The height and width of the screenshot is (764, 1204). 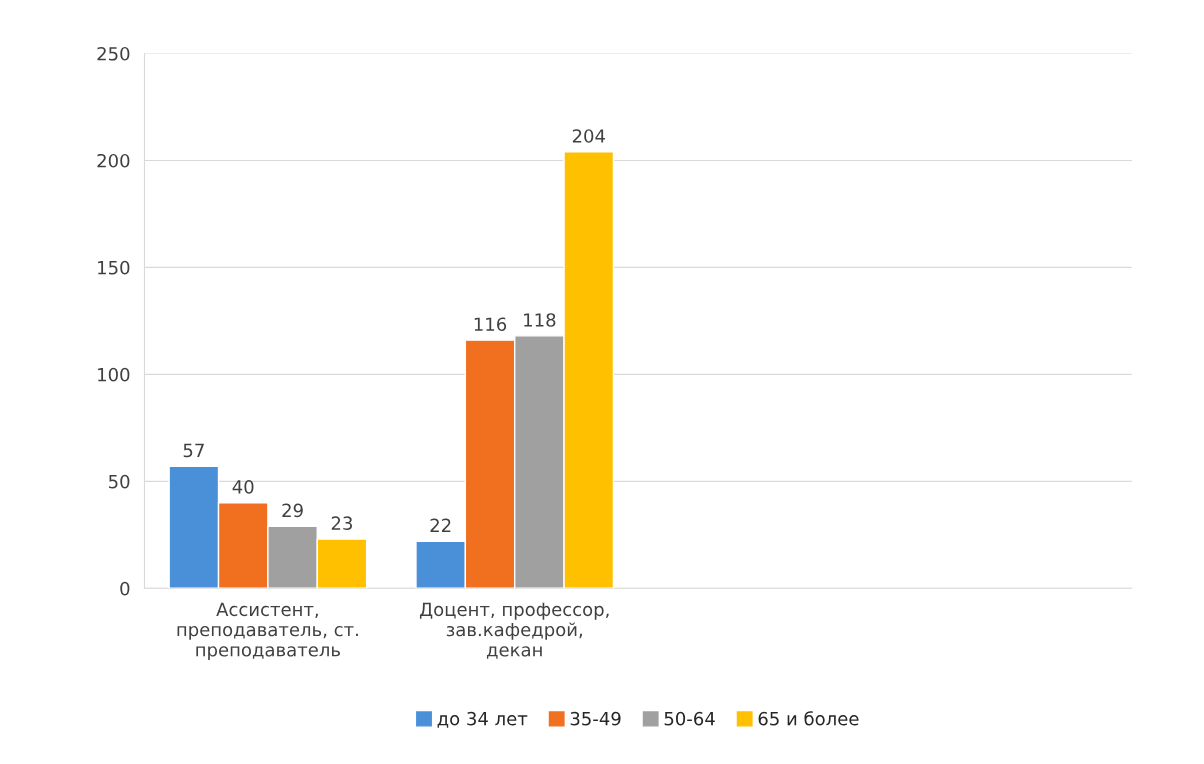 I want to click on data-label: 118, so click(x=540, y=320).